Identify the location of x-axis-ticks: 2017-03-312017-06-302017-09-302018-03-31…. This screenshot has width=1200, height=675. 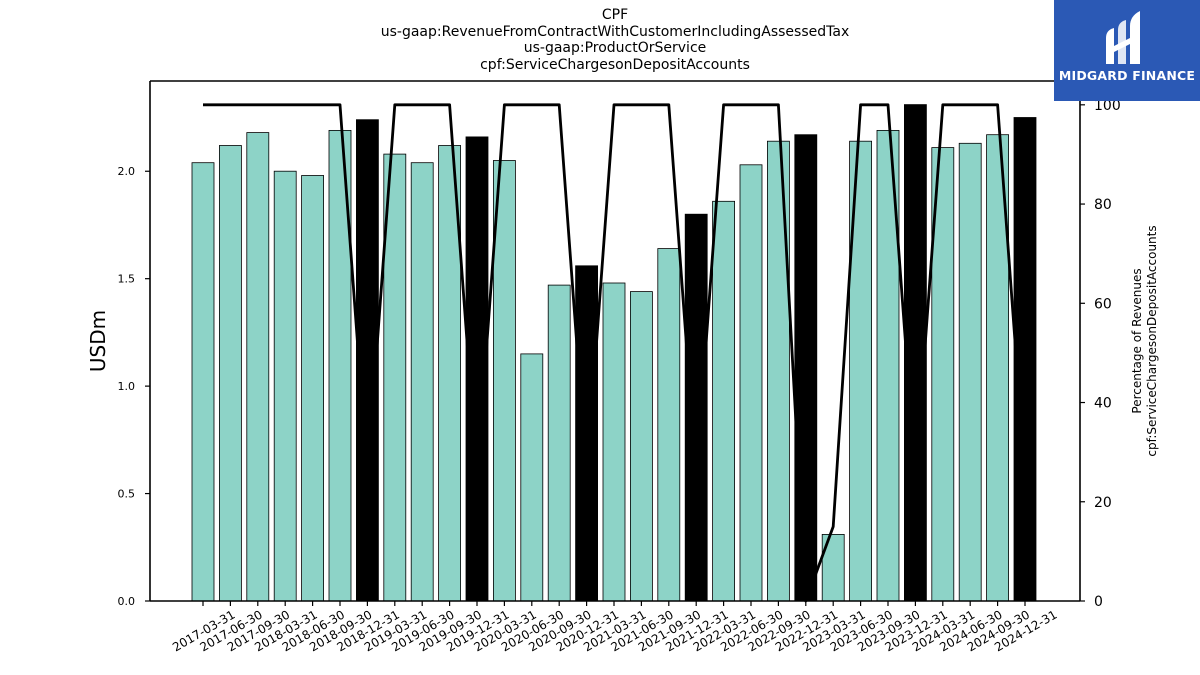
(615, 627).